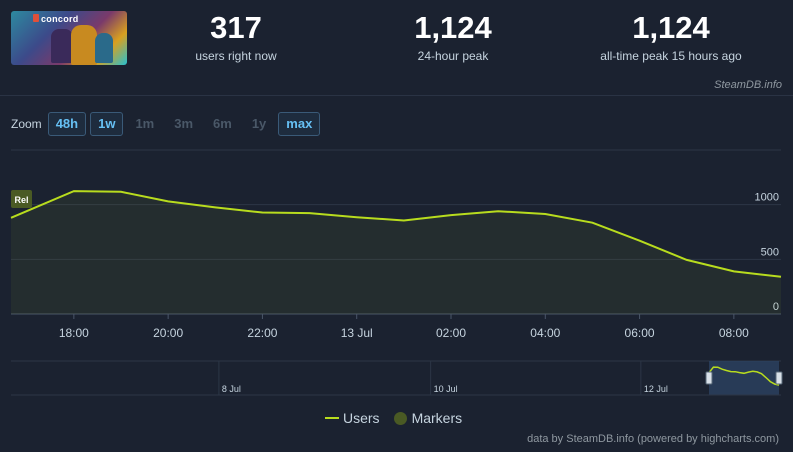 The height and width of the screenshot is (452, 793). What do you see at coordinates (671, 56) in the screenshot?
I see `stat-label: all-time peak 15 hours ago` at bounding box center [671, 56].